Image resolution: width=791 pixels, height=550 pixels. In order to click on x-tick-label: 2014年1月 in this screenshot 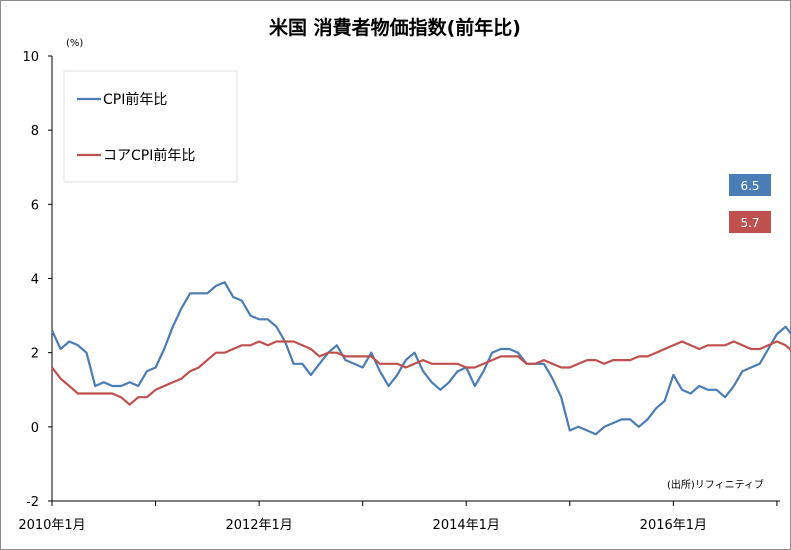, I will do `click(466, 525)`.